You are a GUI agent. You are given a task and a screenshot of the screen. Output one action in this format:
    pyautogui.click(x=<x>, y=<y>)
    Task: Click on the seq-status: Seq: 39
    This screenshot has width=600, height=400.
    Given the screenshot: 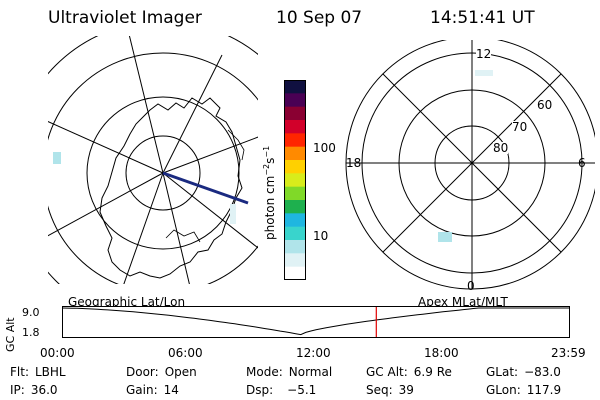 What is the action you would take?
    pyautogui.click(x=390, y=390)
    